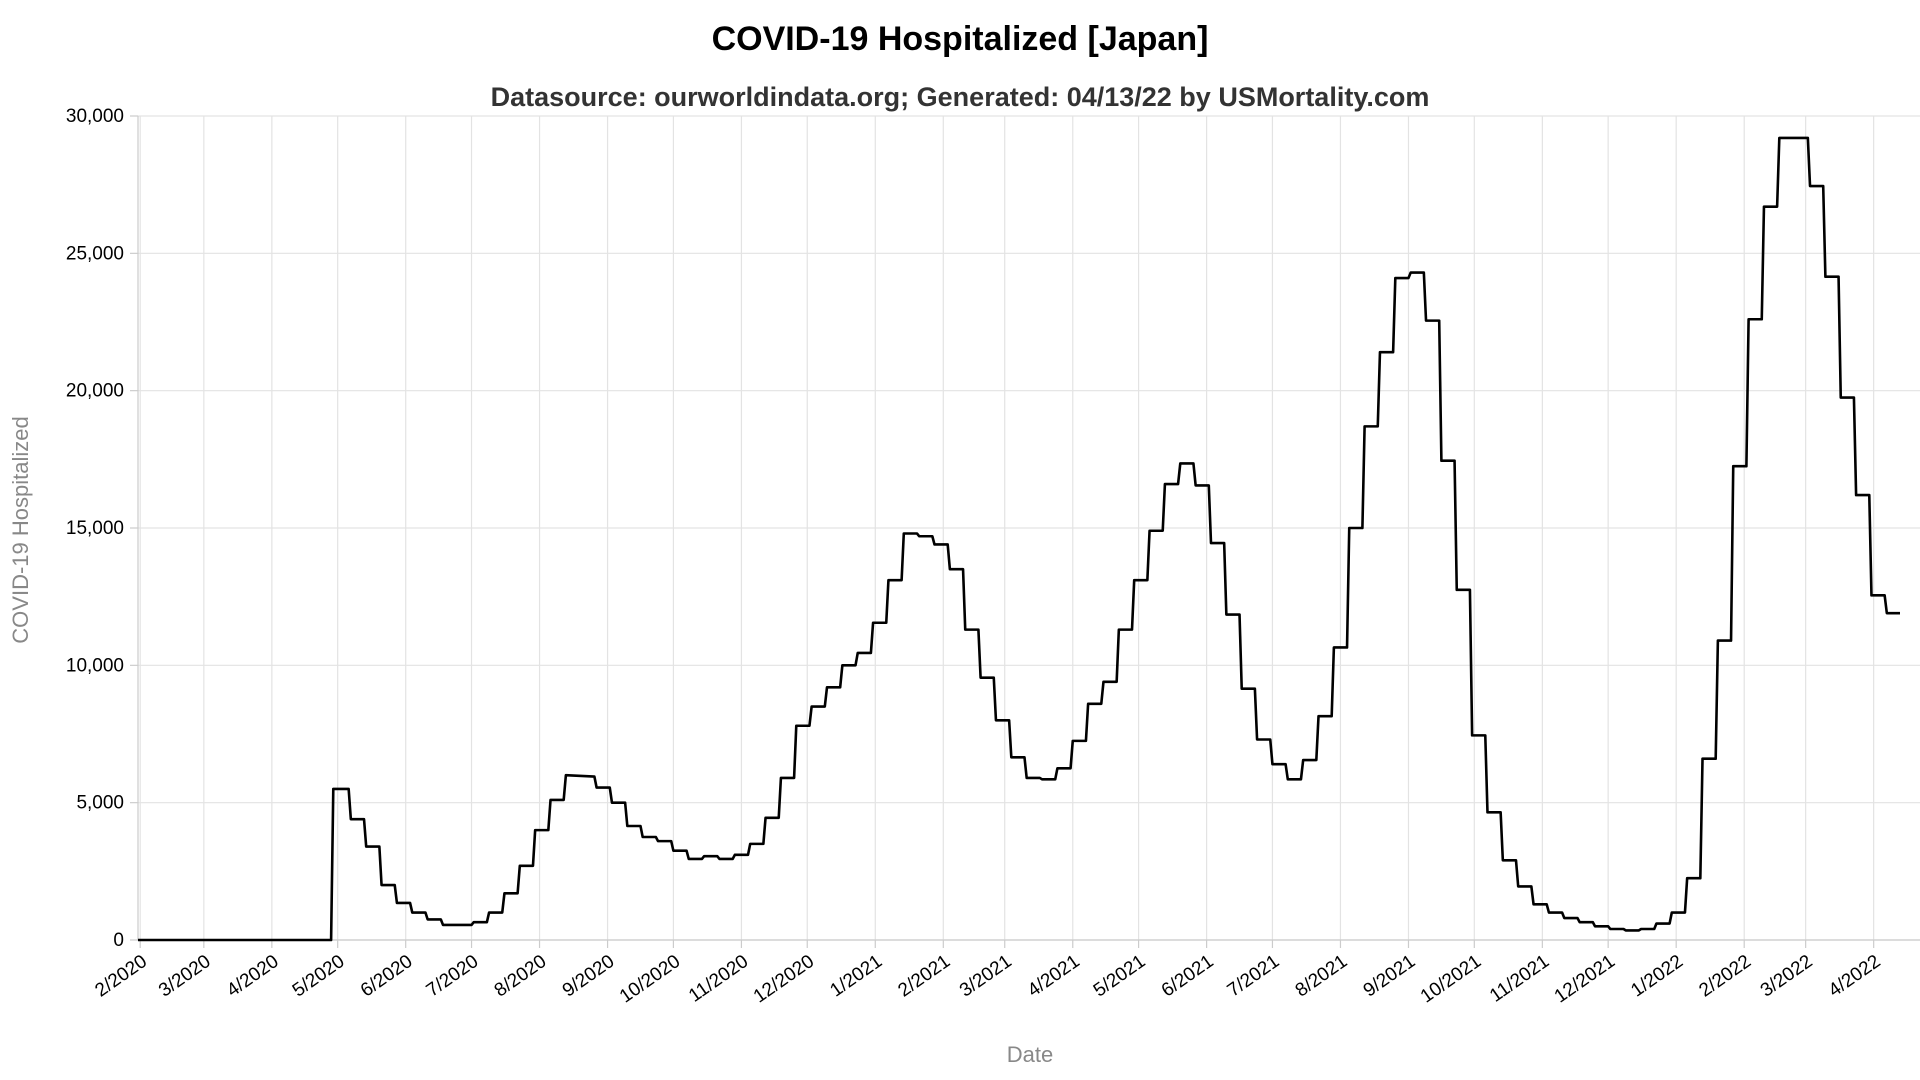 The image size is (1920, 1080). Describe the element at coordinates (589, 976) in the screenshot. I see `x-tick-label: 9/2020` at that location.